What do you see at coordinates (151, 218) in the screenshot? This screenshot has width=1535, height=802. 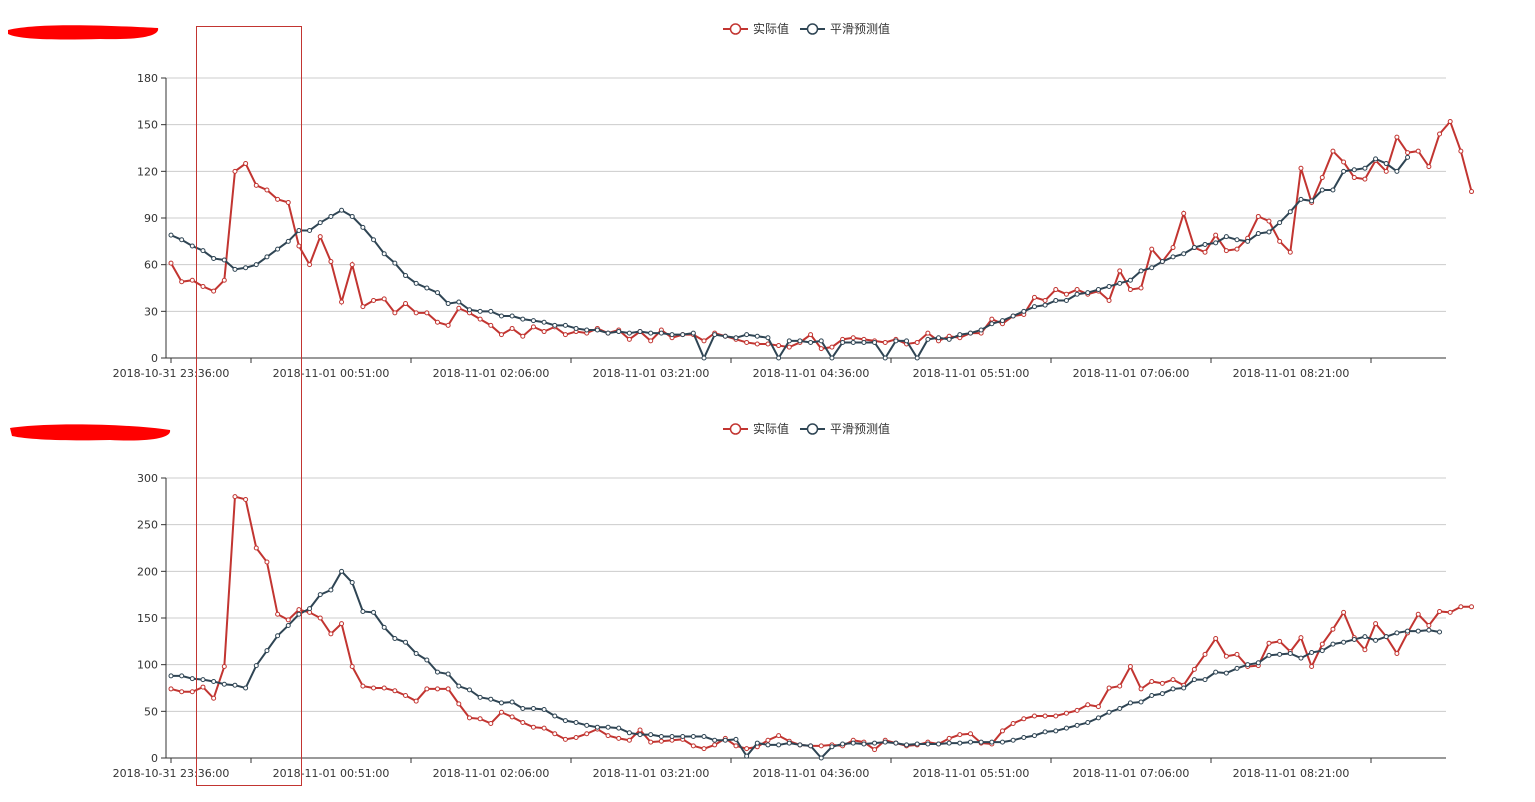 I see `y-tick-label: 90` at bounding box center [151, 218].